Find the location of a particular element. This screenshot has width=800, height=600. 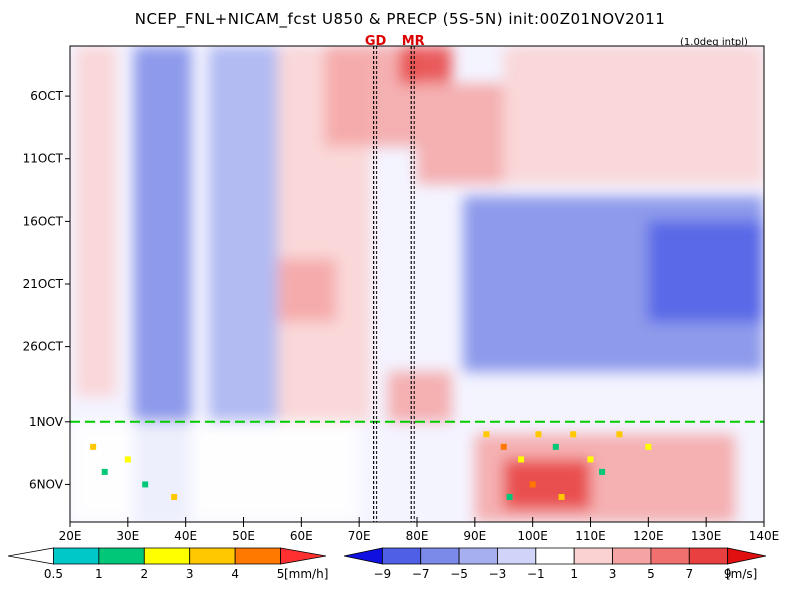

x-tick-label-6: 80E is located at coordinates (417, 536).